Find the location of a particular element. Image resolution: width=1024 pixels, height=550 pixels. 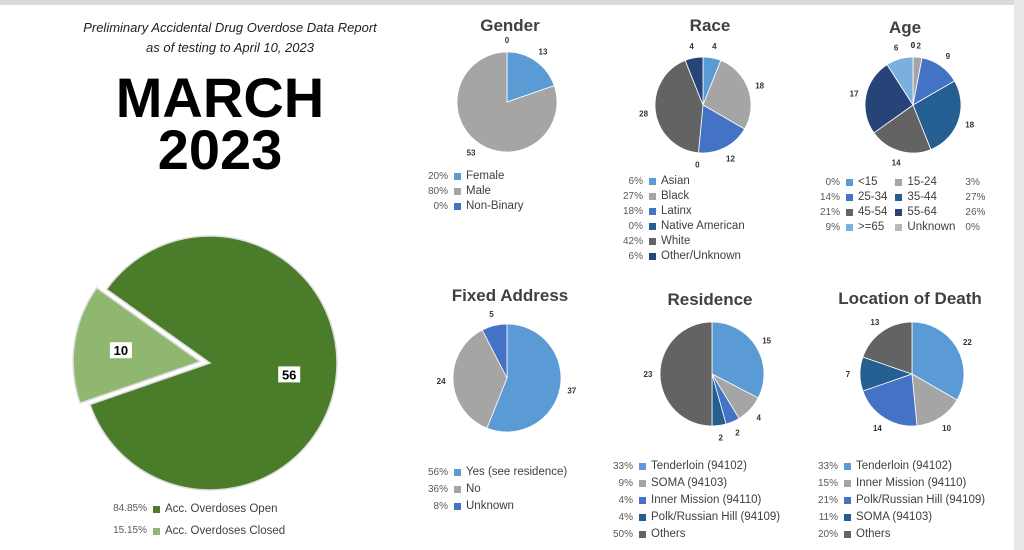

legend-percent: 15.15% is located at coordinates (130, 530).